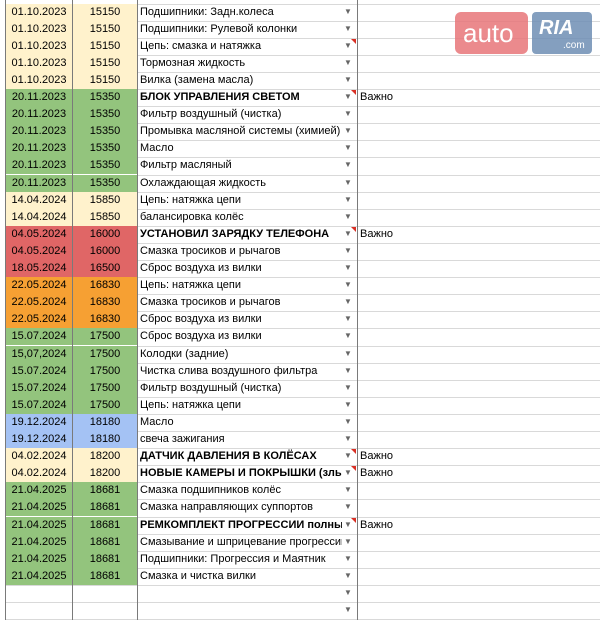 This screenshot has width=600, height=620. Describe the element at coordinates (39, 200) in the screenshot. I see `date-cell: 14.04.2024` at that location.